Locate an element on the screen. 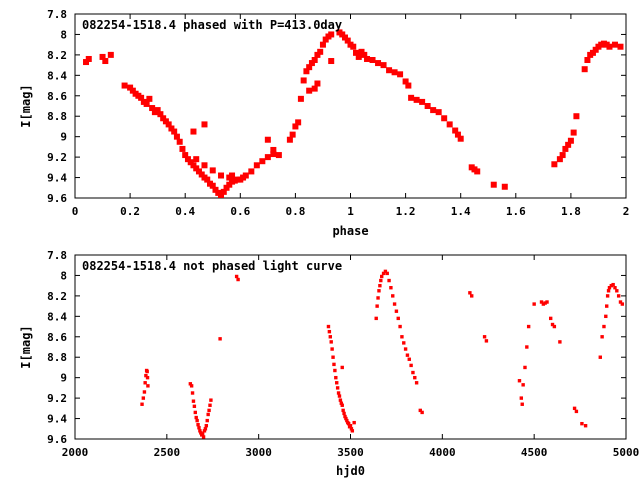 This screenshot has width=640, height=485. y-tick-label: 9.4 is located at coordinates (57, 419).